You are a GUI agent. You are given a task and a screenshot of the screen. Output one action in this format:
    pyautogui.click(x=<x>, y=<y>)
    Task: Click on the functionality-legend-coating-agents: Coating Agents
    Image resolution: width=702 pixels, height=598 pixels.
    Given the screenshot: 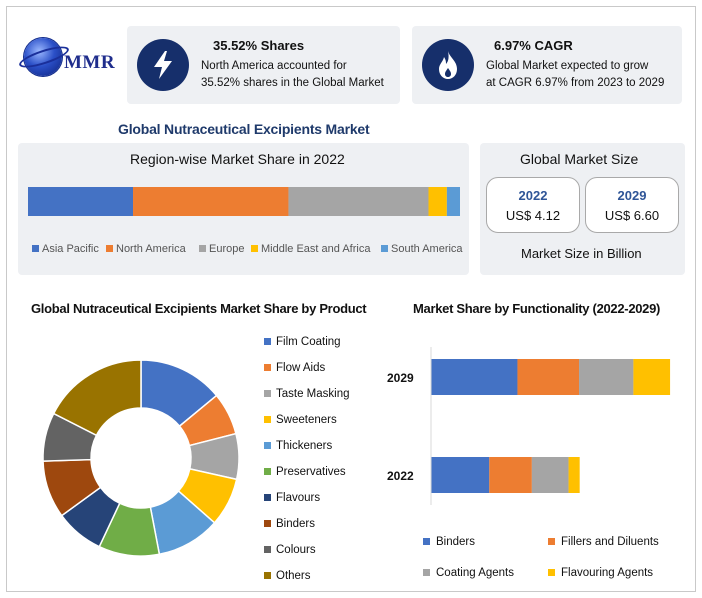 What is the action you would take?
    pyautogui.click(x=468, y=573)
    